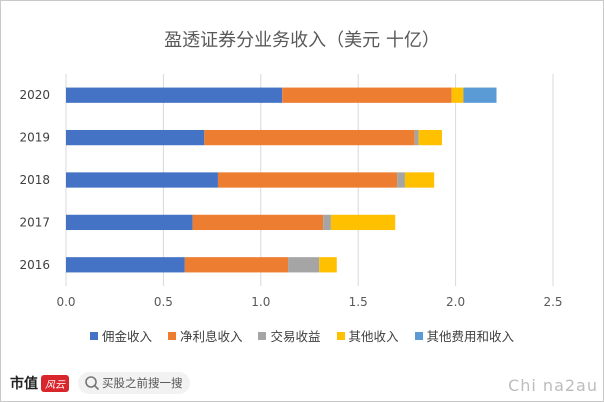 This screenshot has width=604, height=402. What do you see at coordinates (553, 385) in the screenshot?
I see `watermark-text: Chi na2au` at bounding box center [553, 385].